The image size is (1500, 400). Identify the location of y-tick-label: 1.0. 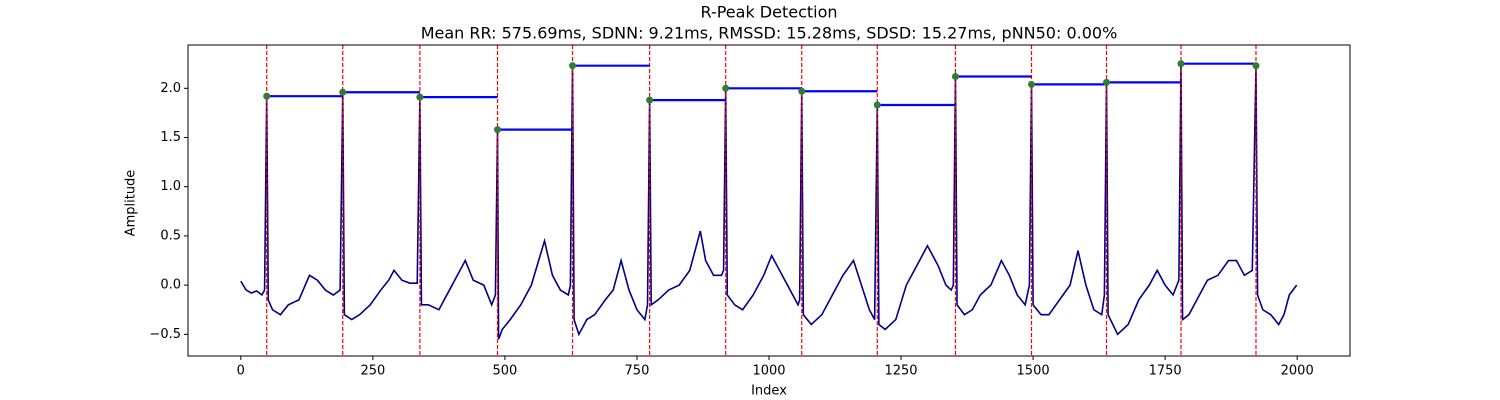
(170, 186).